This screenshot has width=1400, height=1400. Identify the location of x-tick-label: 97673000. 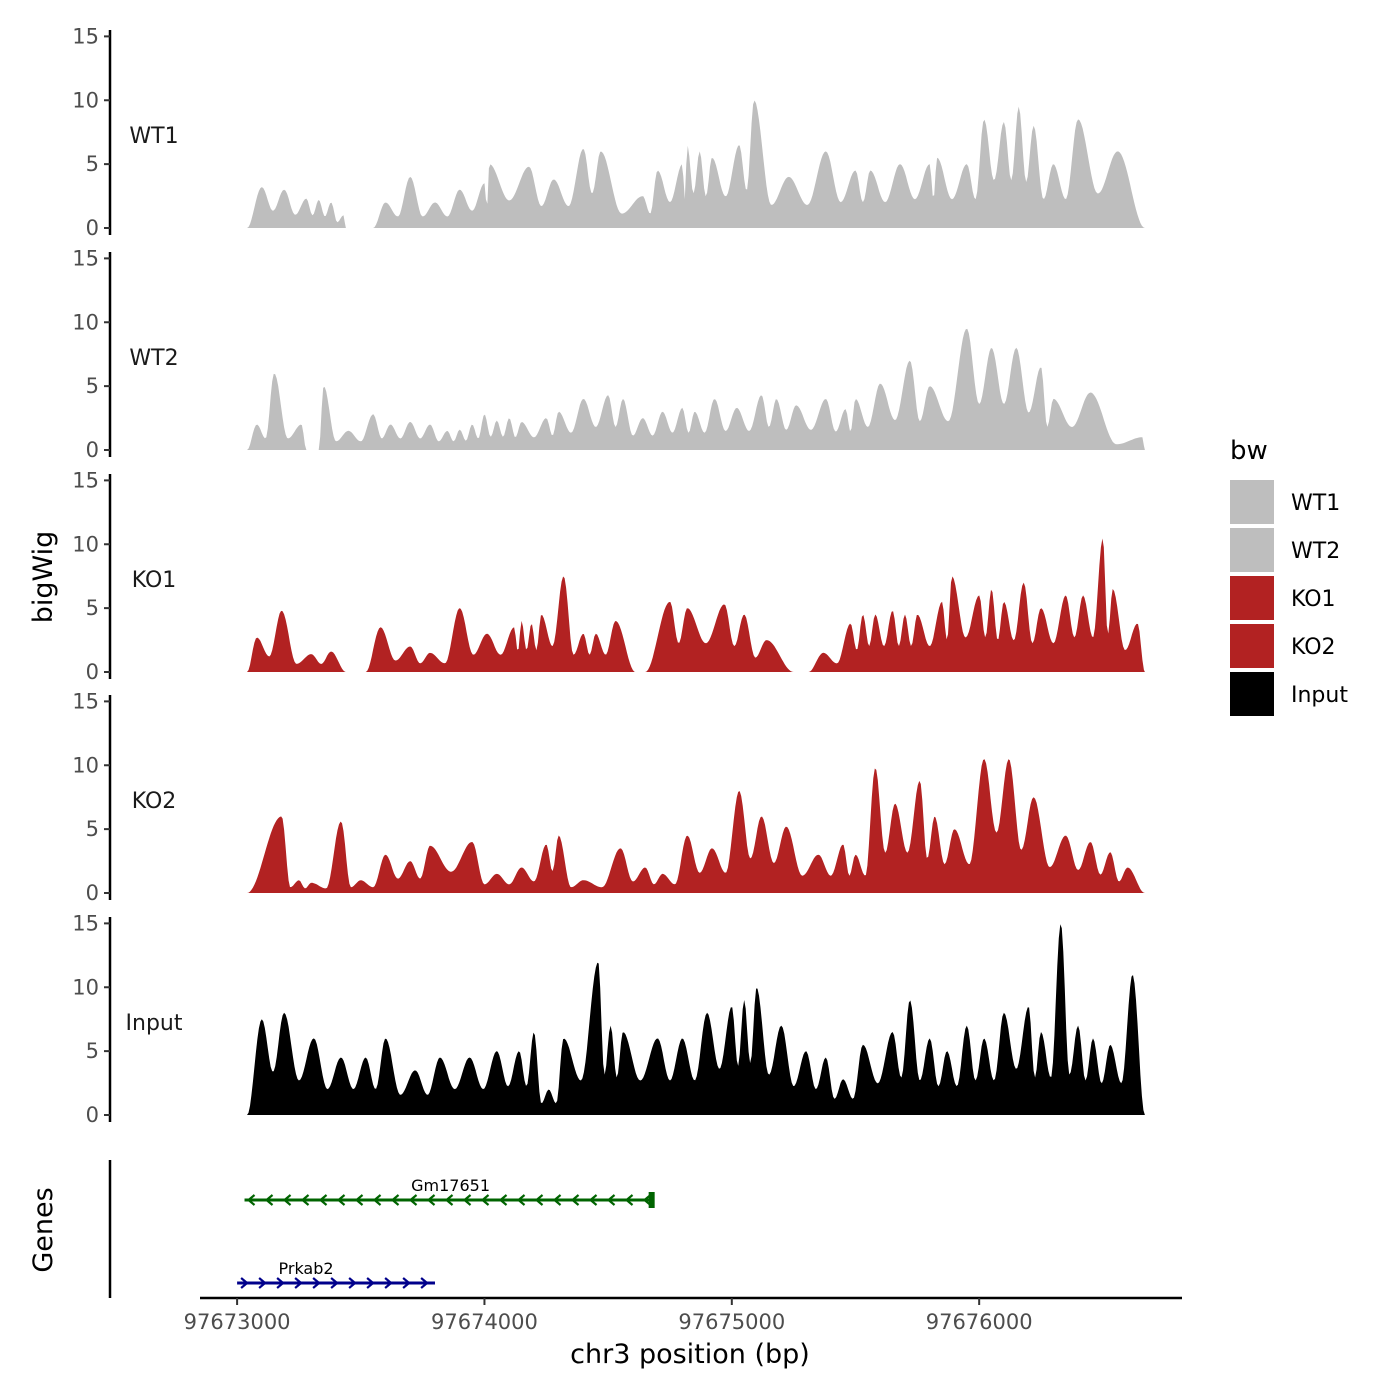
(237, 1322).